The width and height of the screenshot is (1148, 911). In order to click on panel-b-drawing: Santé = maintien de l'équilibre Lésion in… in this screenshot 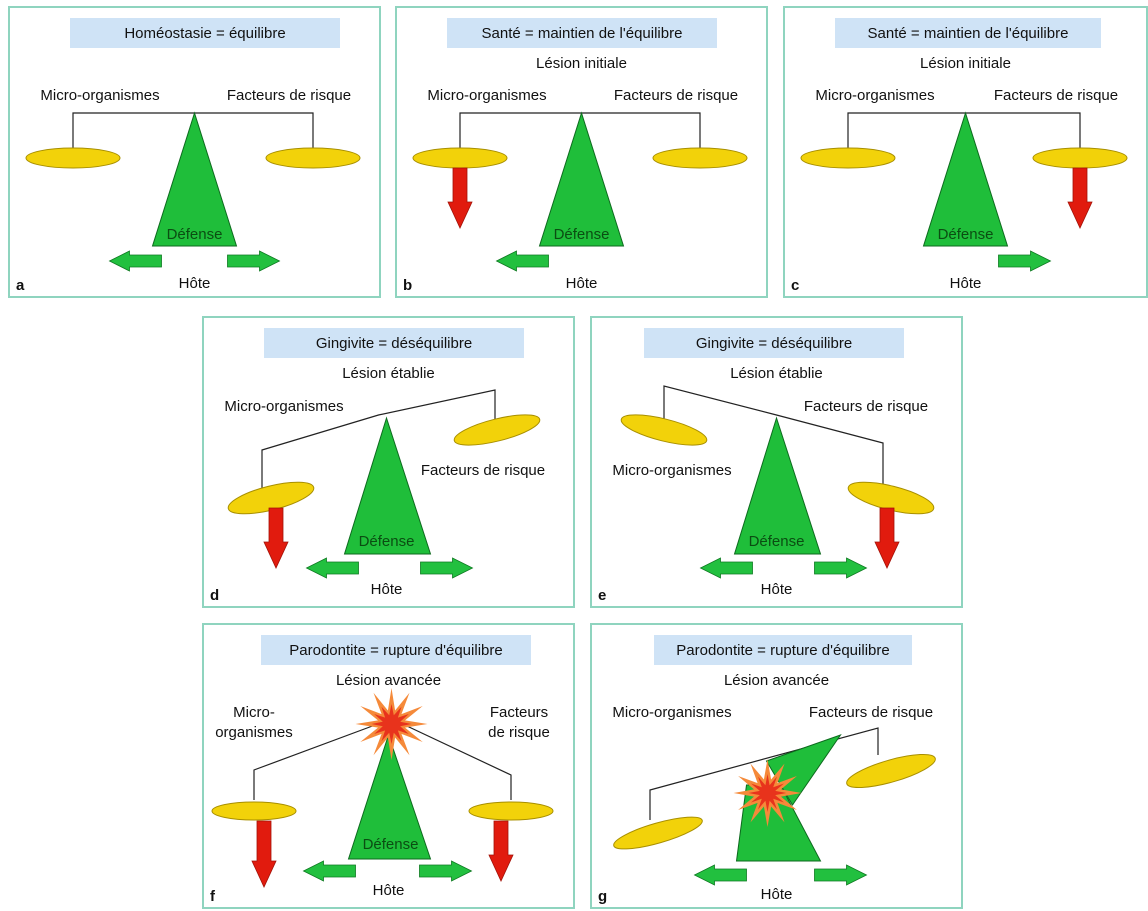, I will do `click(575, 156)`.